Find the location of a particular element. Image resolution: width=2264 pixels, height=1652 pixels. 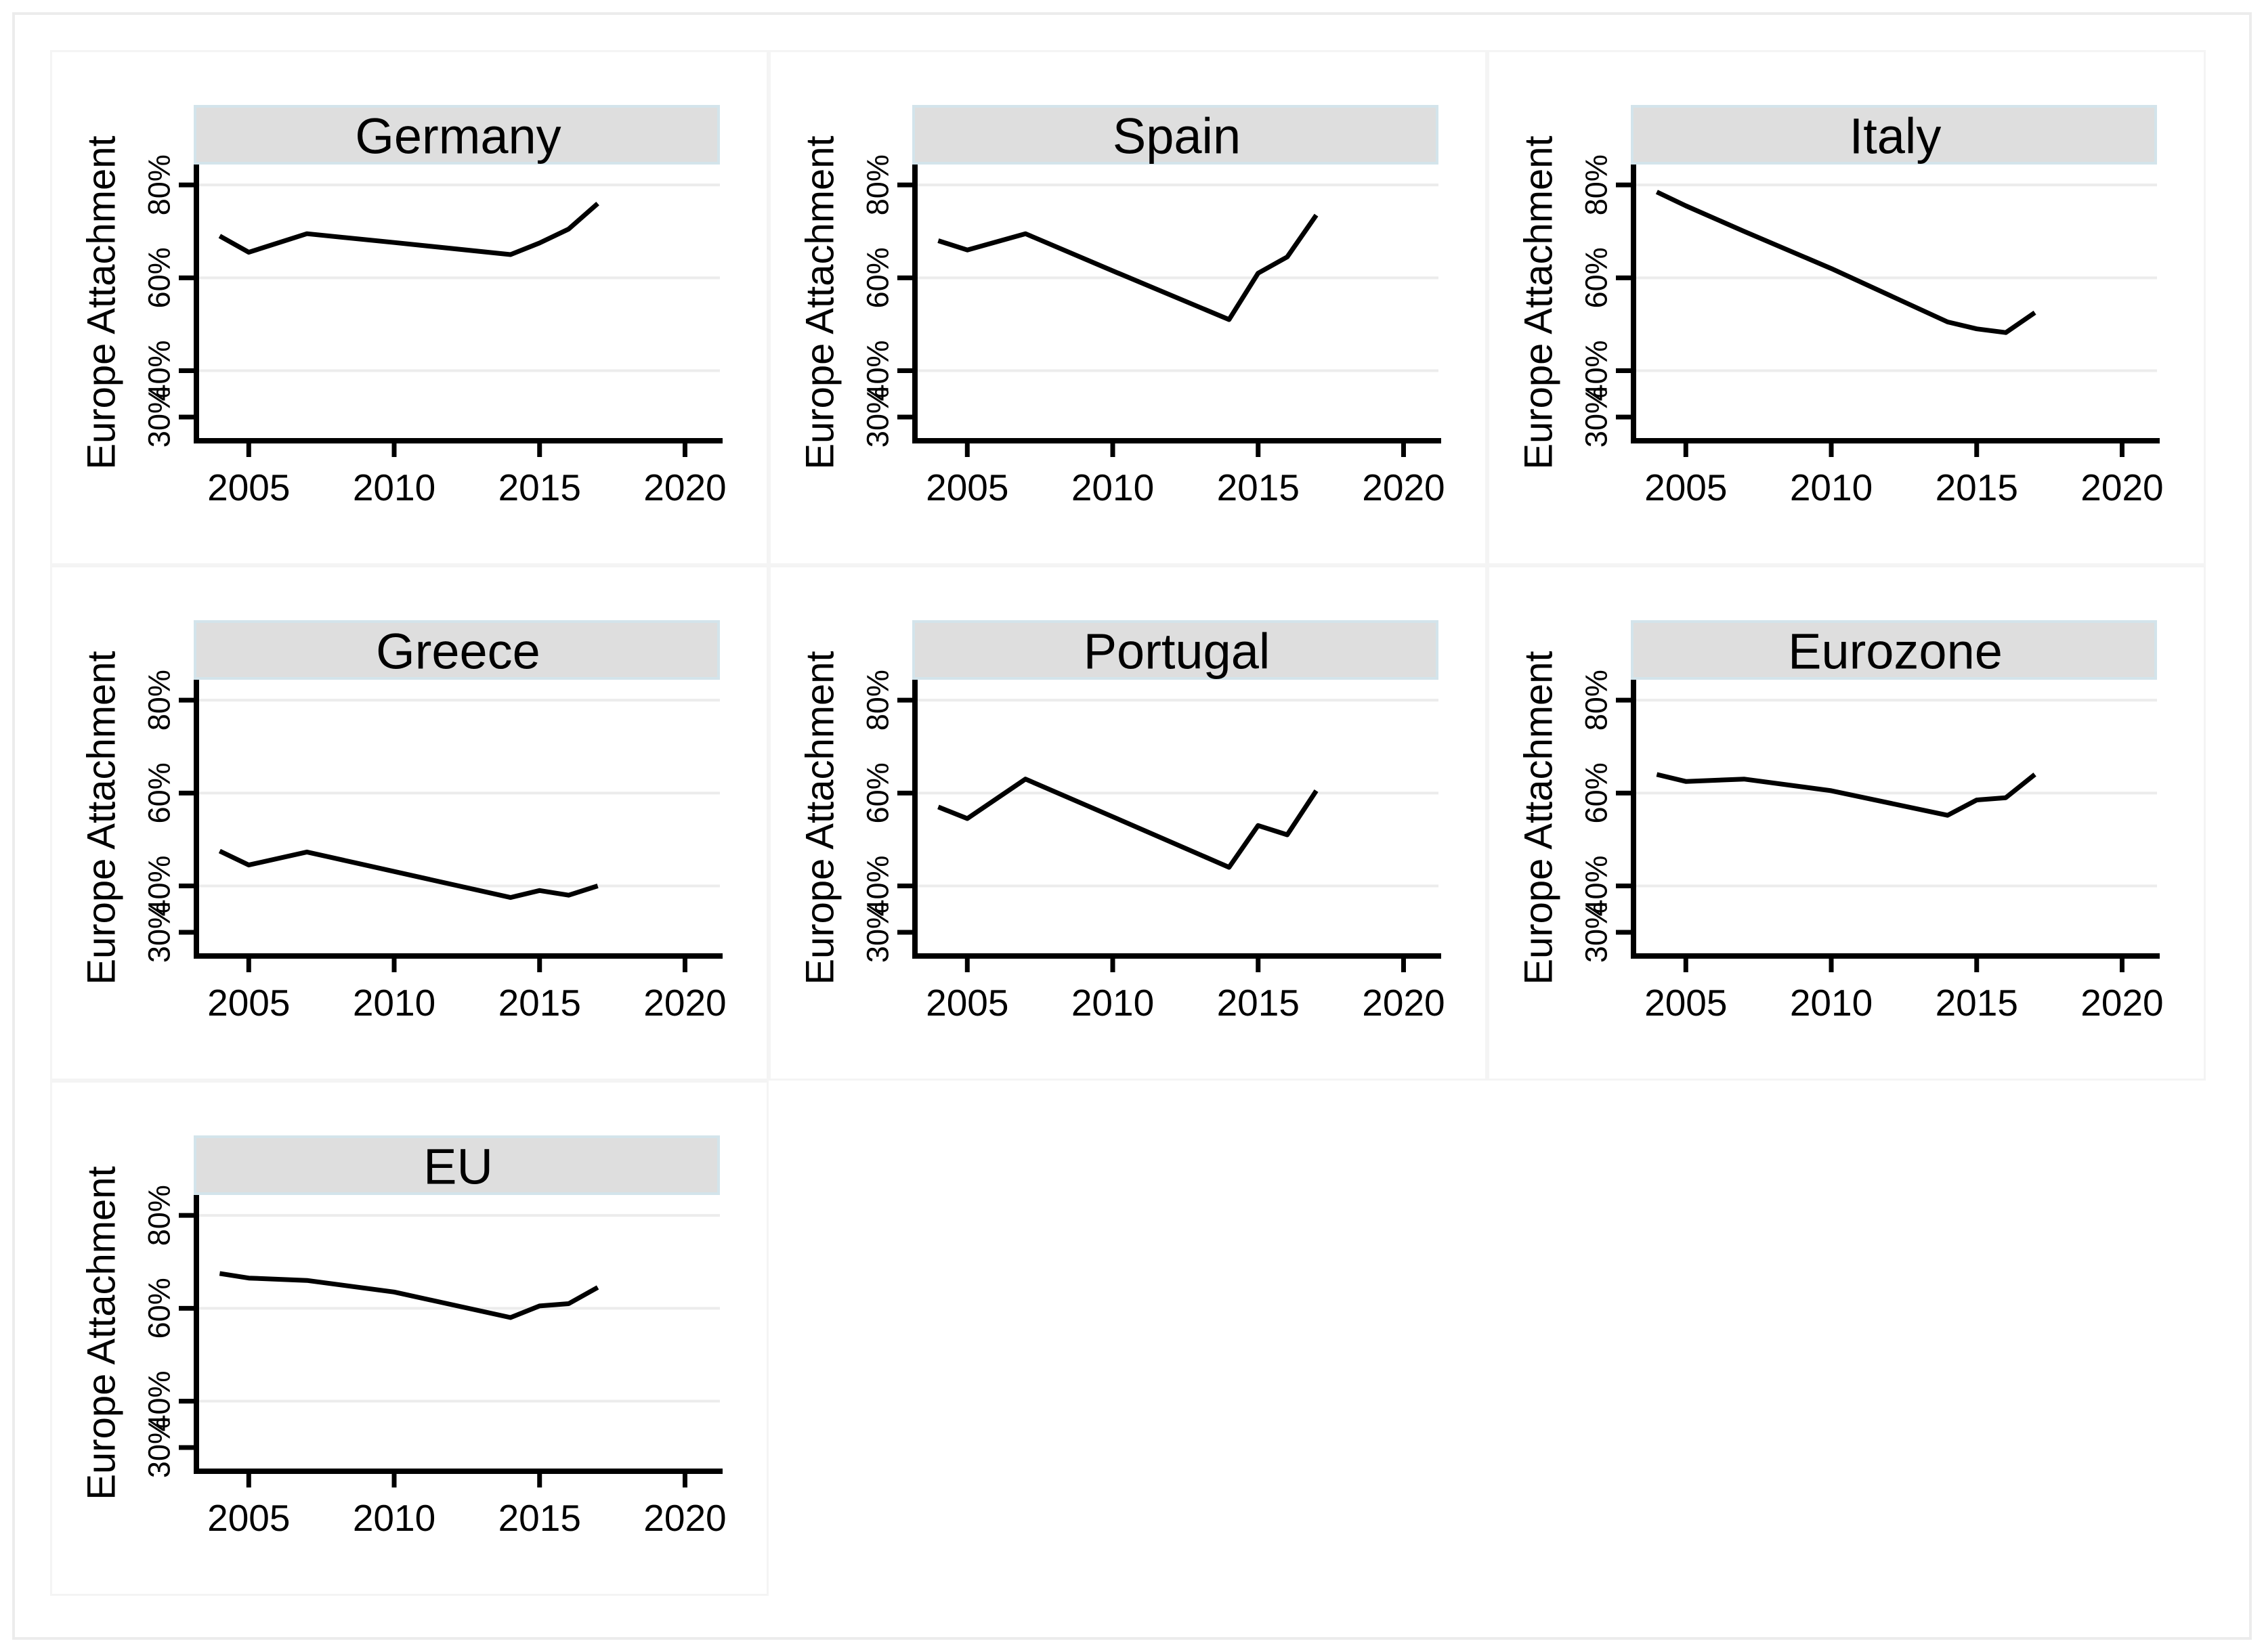

series-line-portugal is located at coordinates (1128, 823).